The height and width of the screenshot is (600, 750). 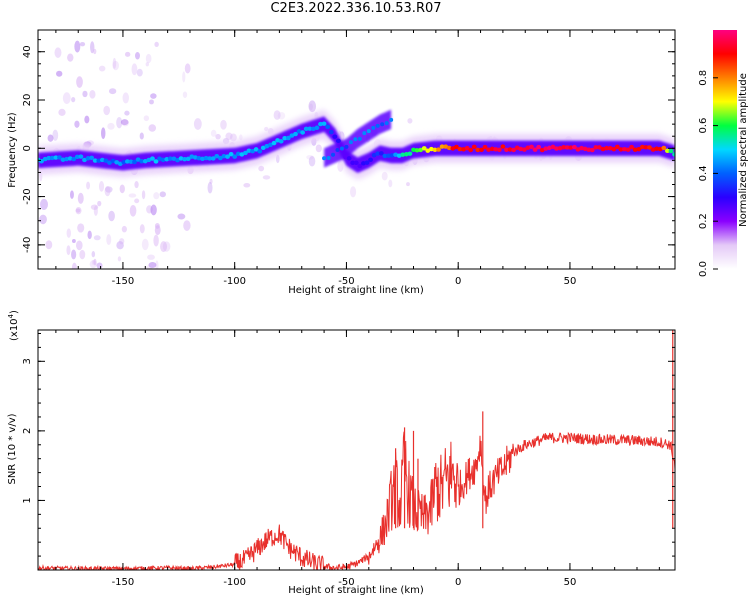 What do you see at coordinates (570, 582) in the screenshot?
I see `x-tick-label: 50` at bounding box center [570, 582].